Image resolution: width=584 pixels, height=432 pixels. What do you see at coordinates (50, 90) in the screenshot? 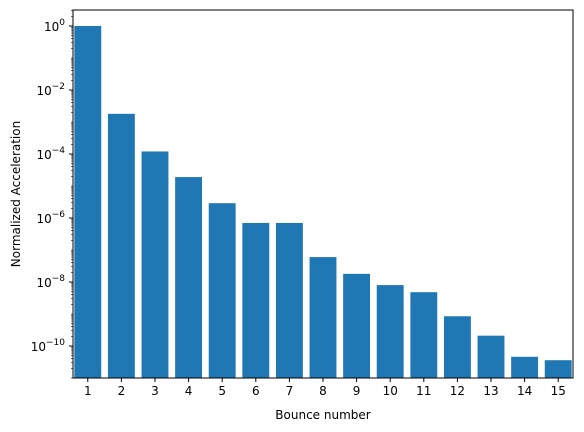
I see `y-tick-label: 10⁻²` at bounding box center [50, 90].